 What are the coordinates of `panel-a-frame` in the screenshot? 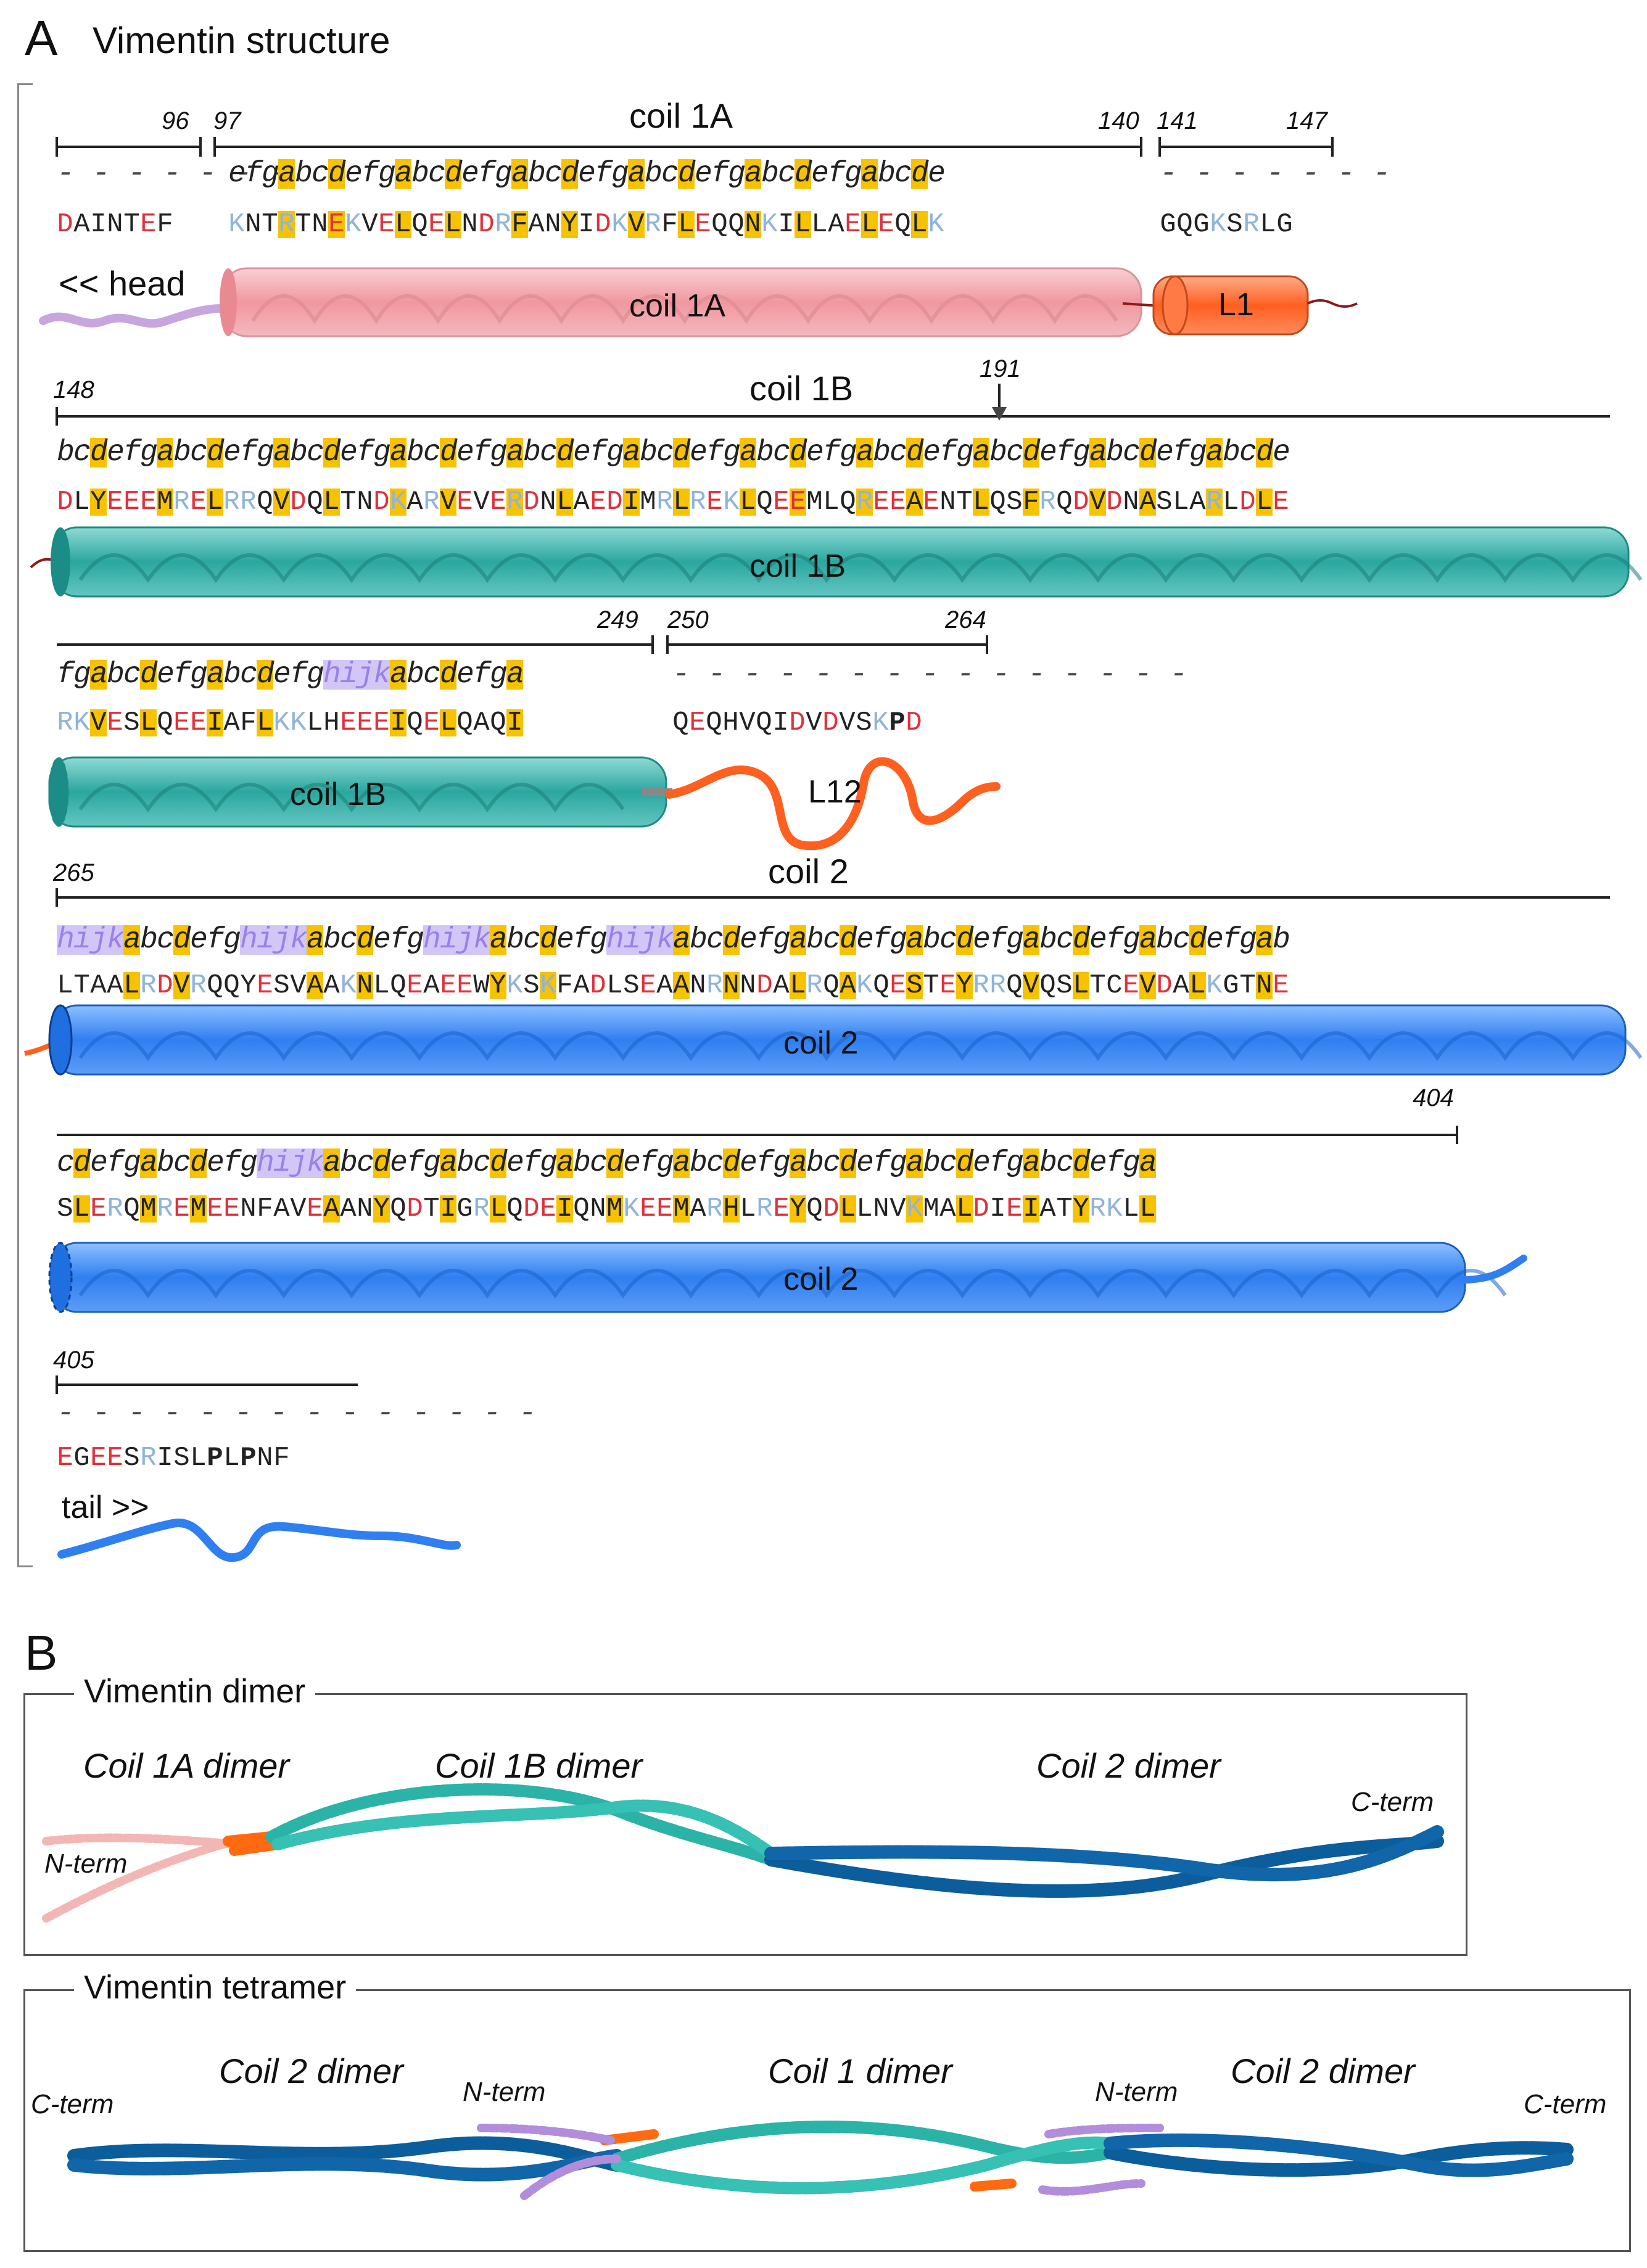 It's located at (25, 825).